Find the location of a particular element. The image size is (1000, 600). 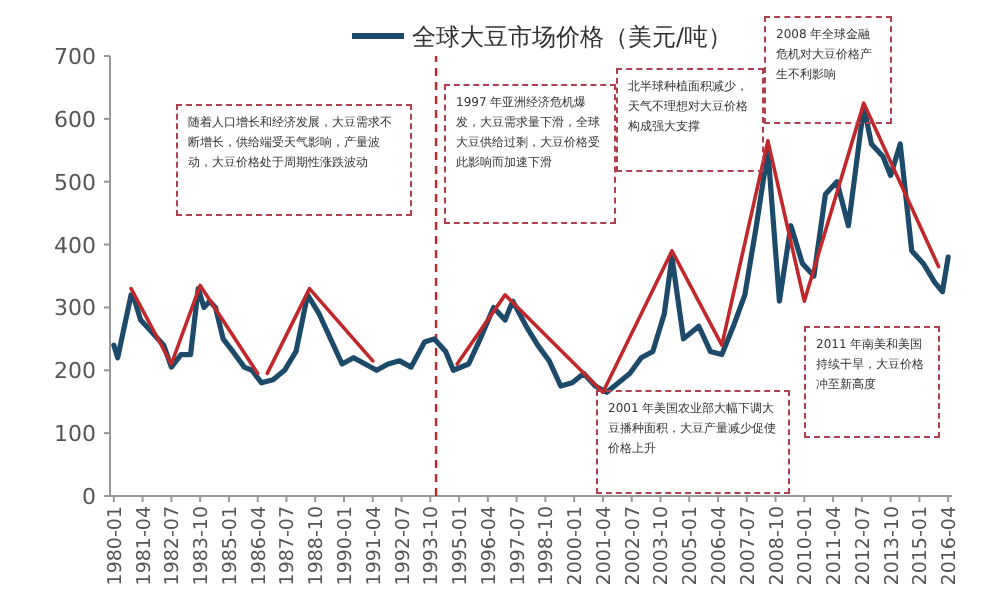

x-tick-label: 2003-10 is located at coordinates (662, 546).